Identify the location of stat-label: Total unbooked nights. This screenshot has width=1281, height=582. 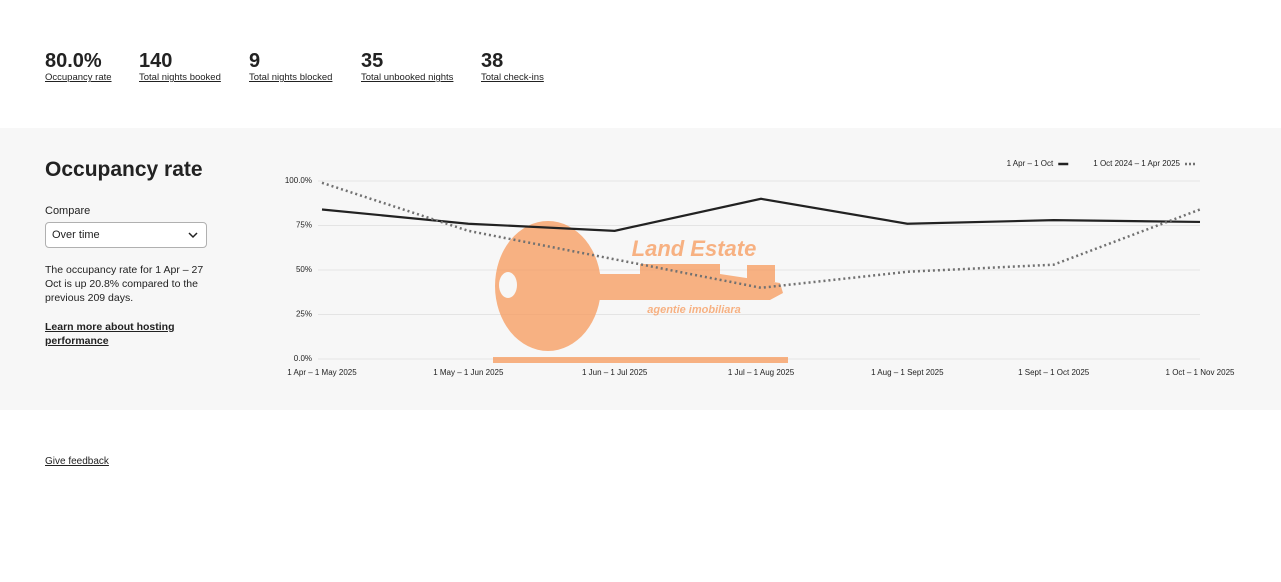
(407, 77).